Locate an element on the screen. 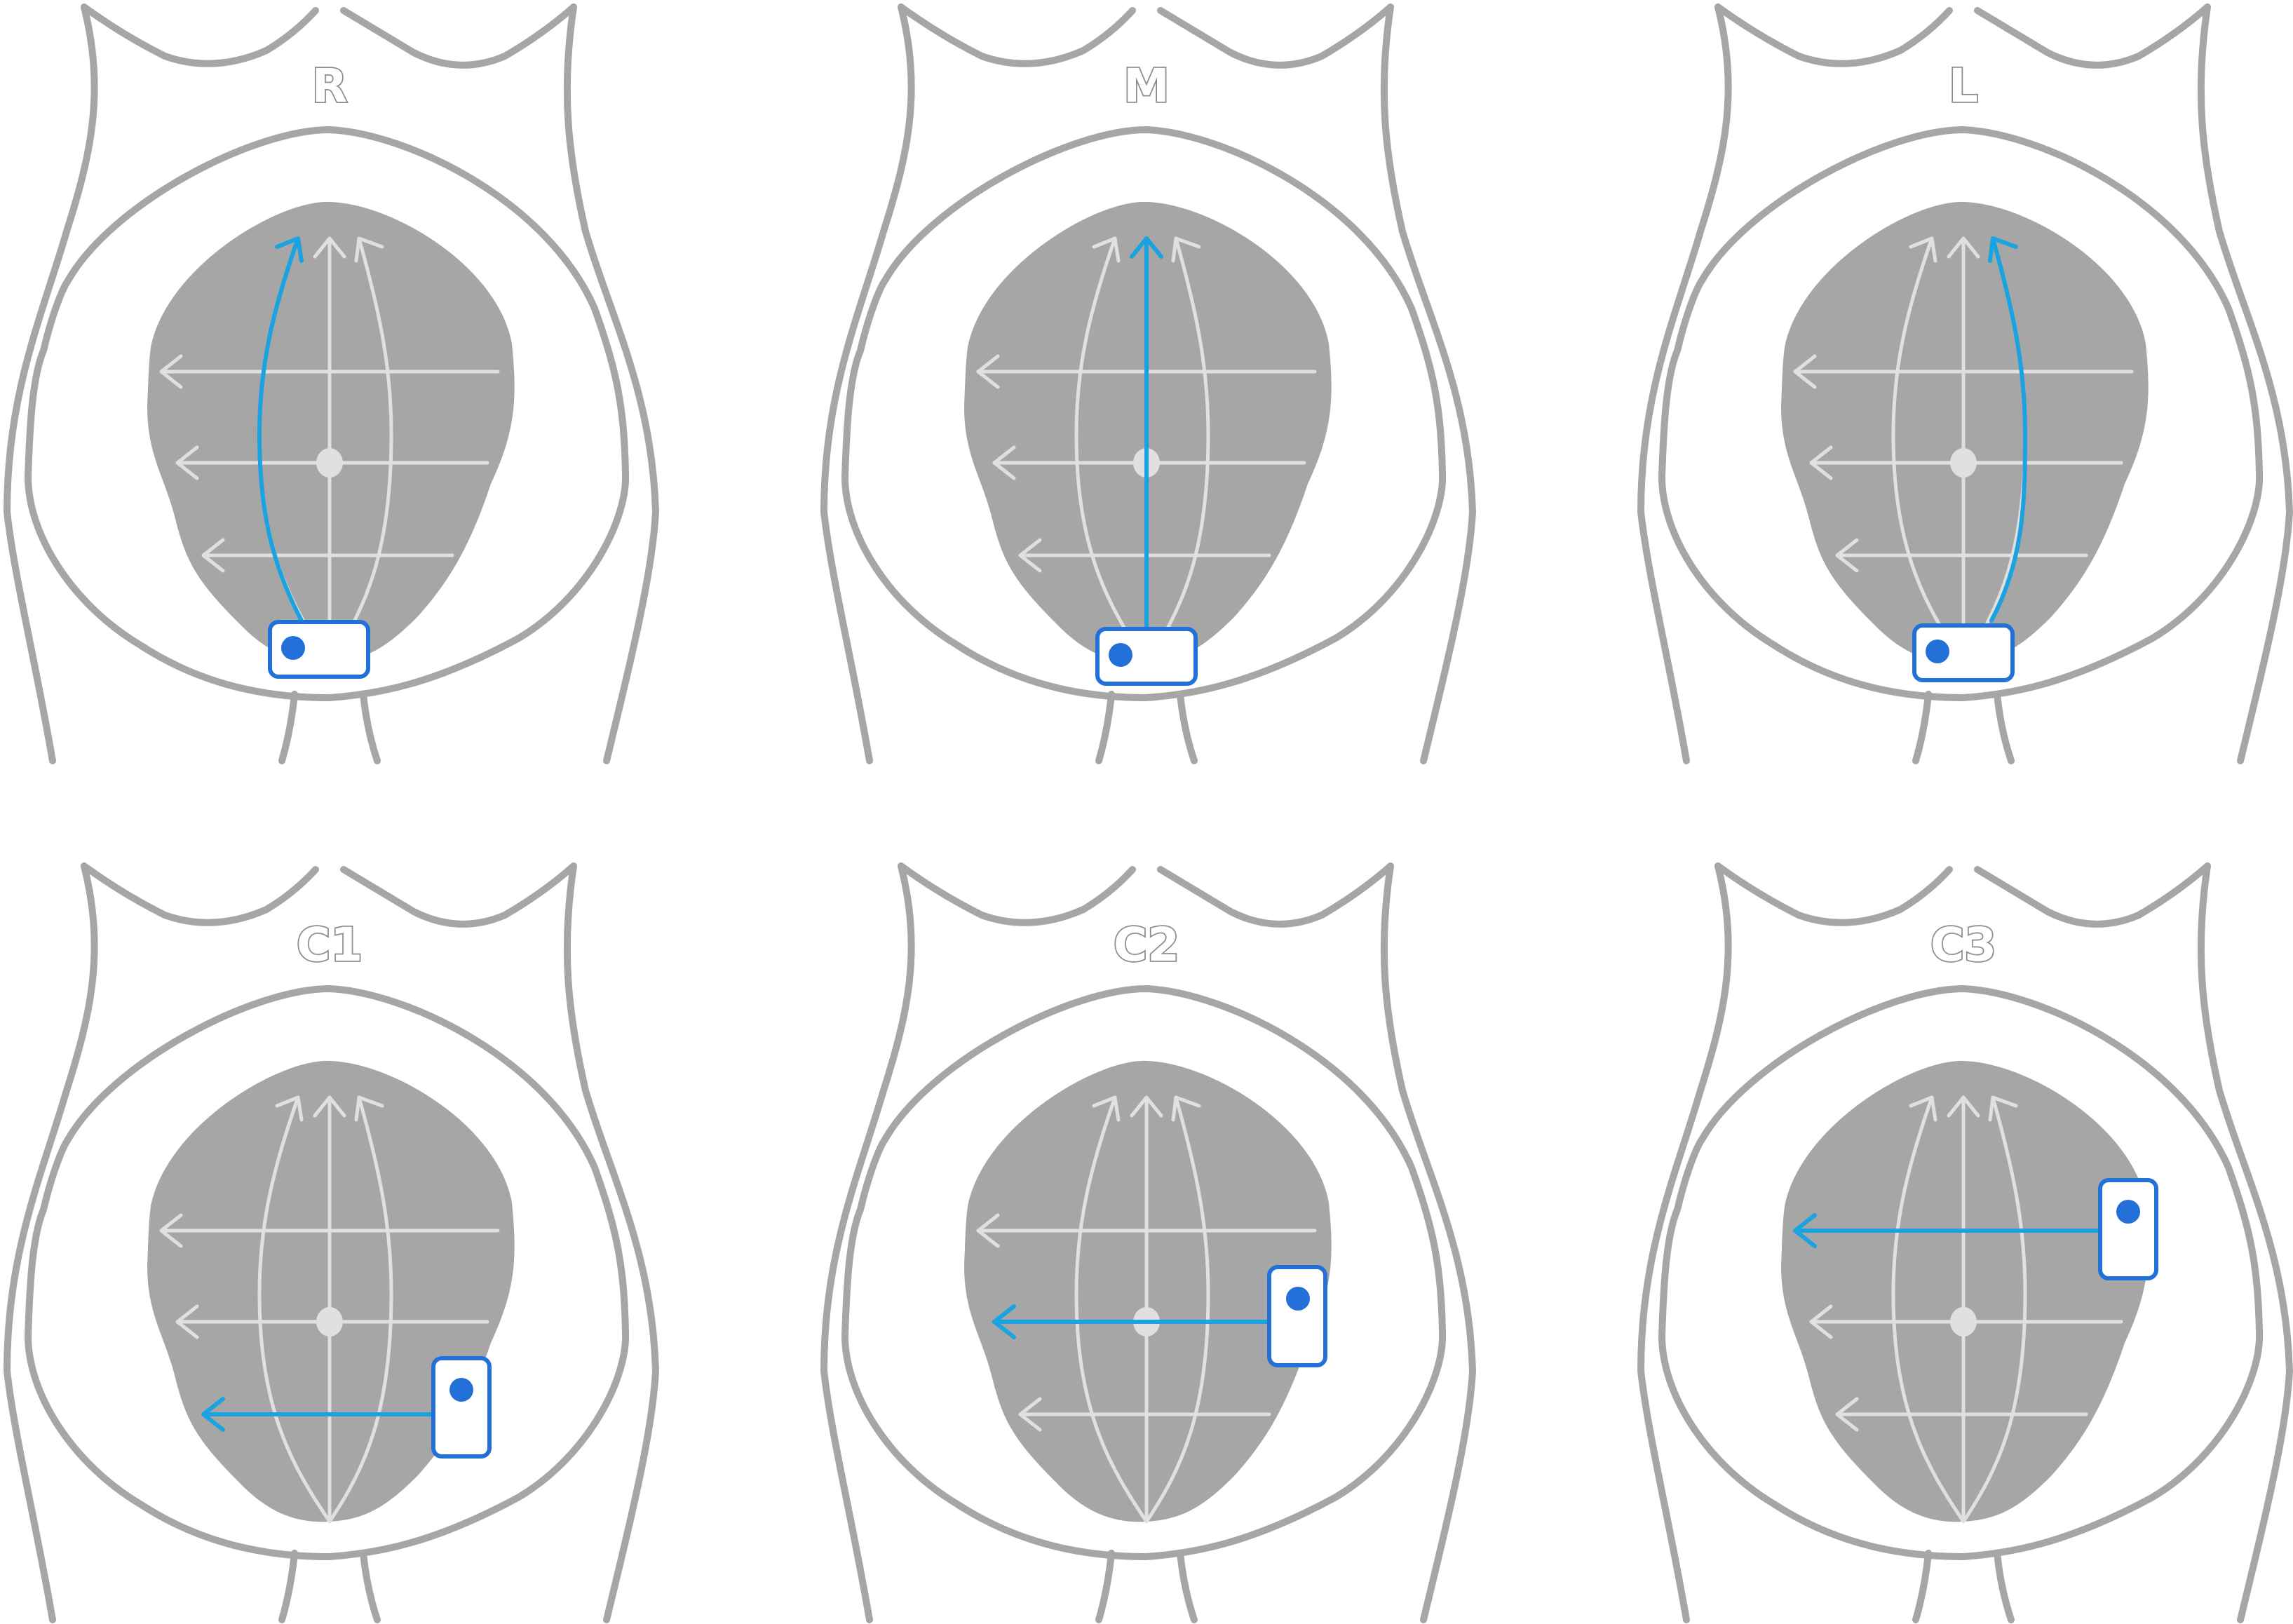 The image size is (2293, 1624). panel-label: C1 is located at coordinates (330, 945).